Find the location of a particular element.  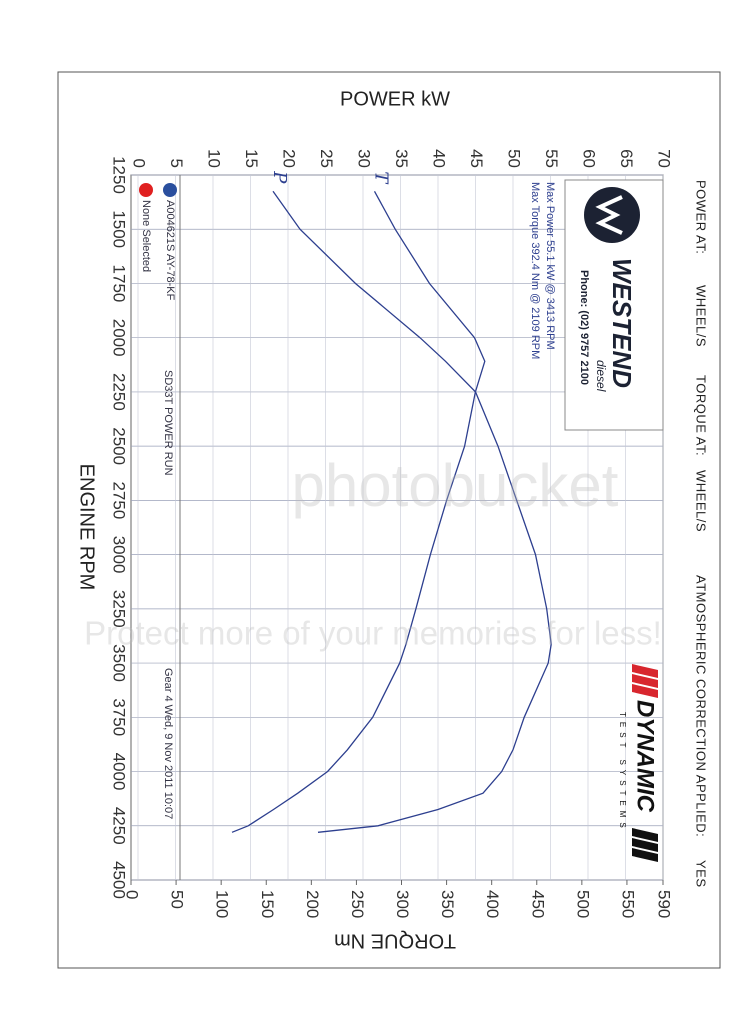

y-tick-label: 50 is located at coordinates (514, 158).